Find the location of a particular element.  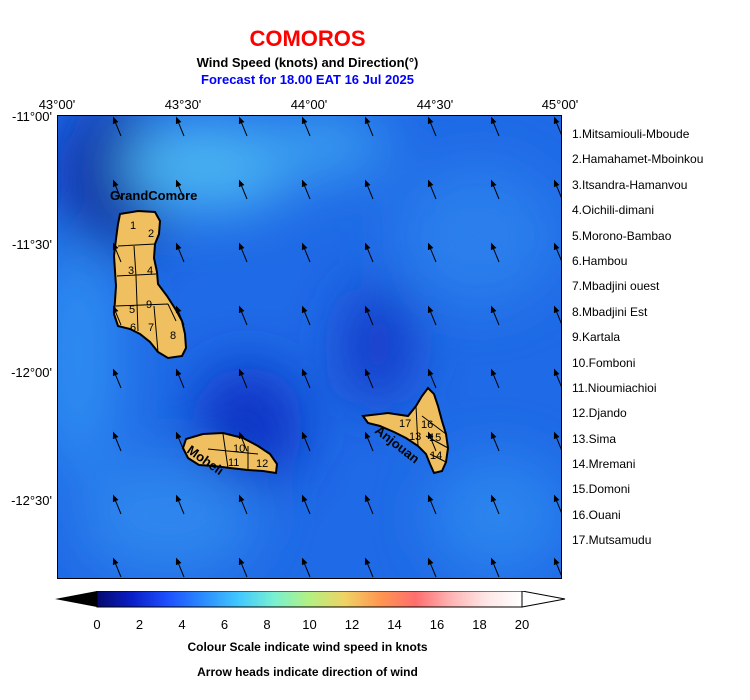

region-number-label: 4 is located at coordinates (150, 271).